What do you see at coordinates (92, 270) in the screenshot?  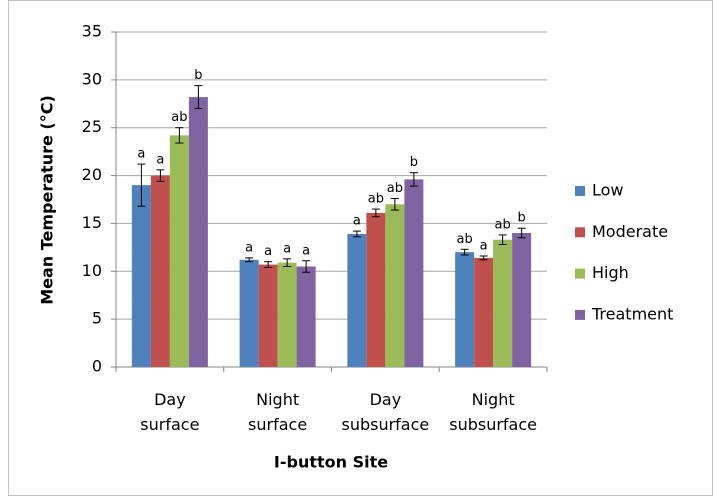 I see `y-tick-label: 10` at bounding box center [92, 270].